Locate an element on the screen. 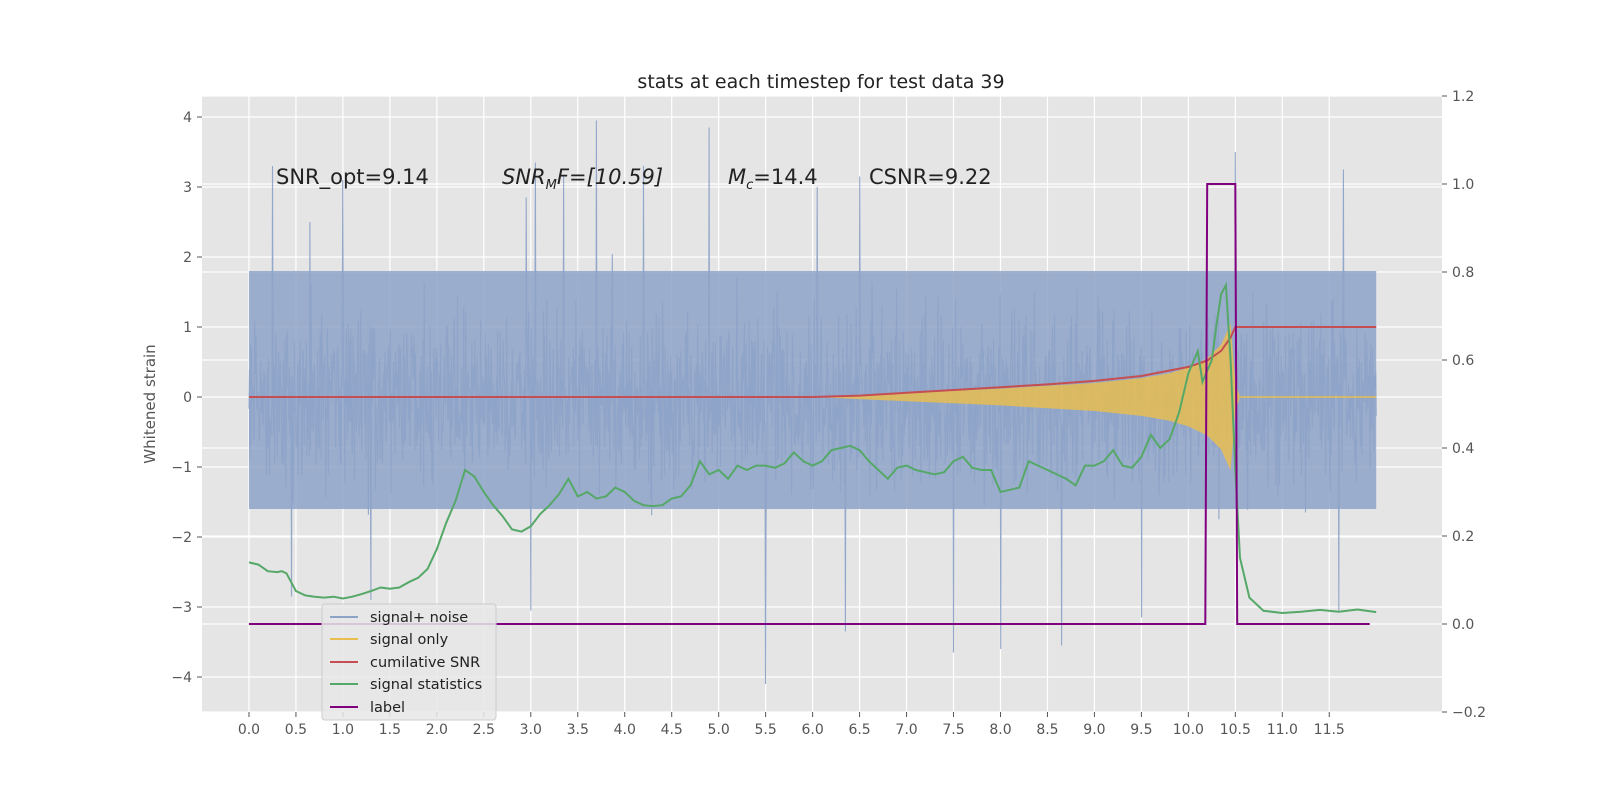  x-tick-label: 5.5 is located at coordinates (766, 730).